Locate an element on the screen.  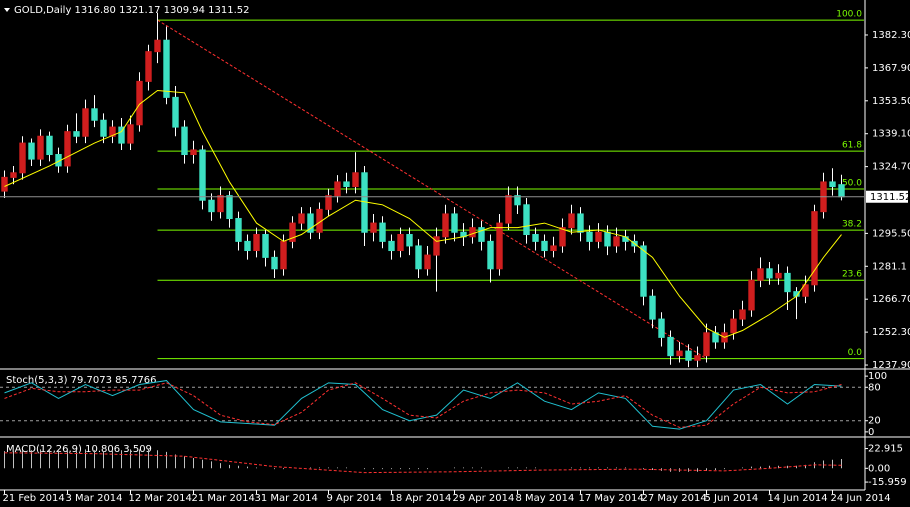
x-tick-label: 18 Apr 2014 is located at coordinates (421, 498).